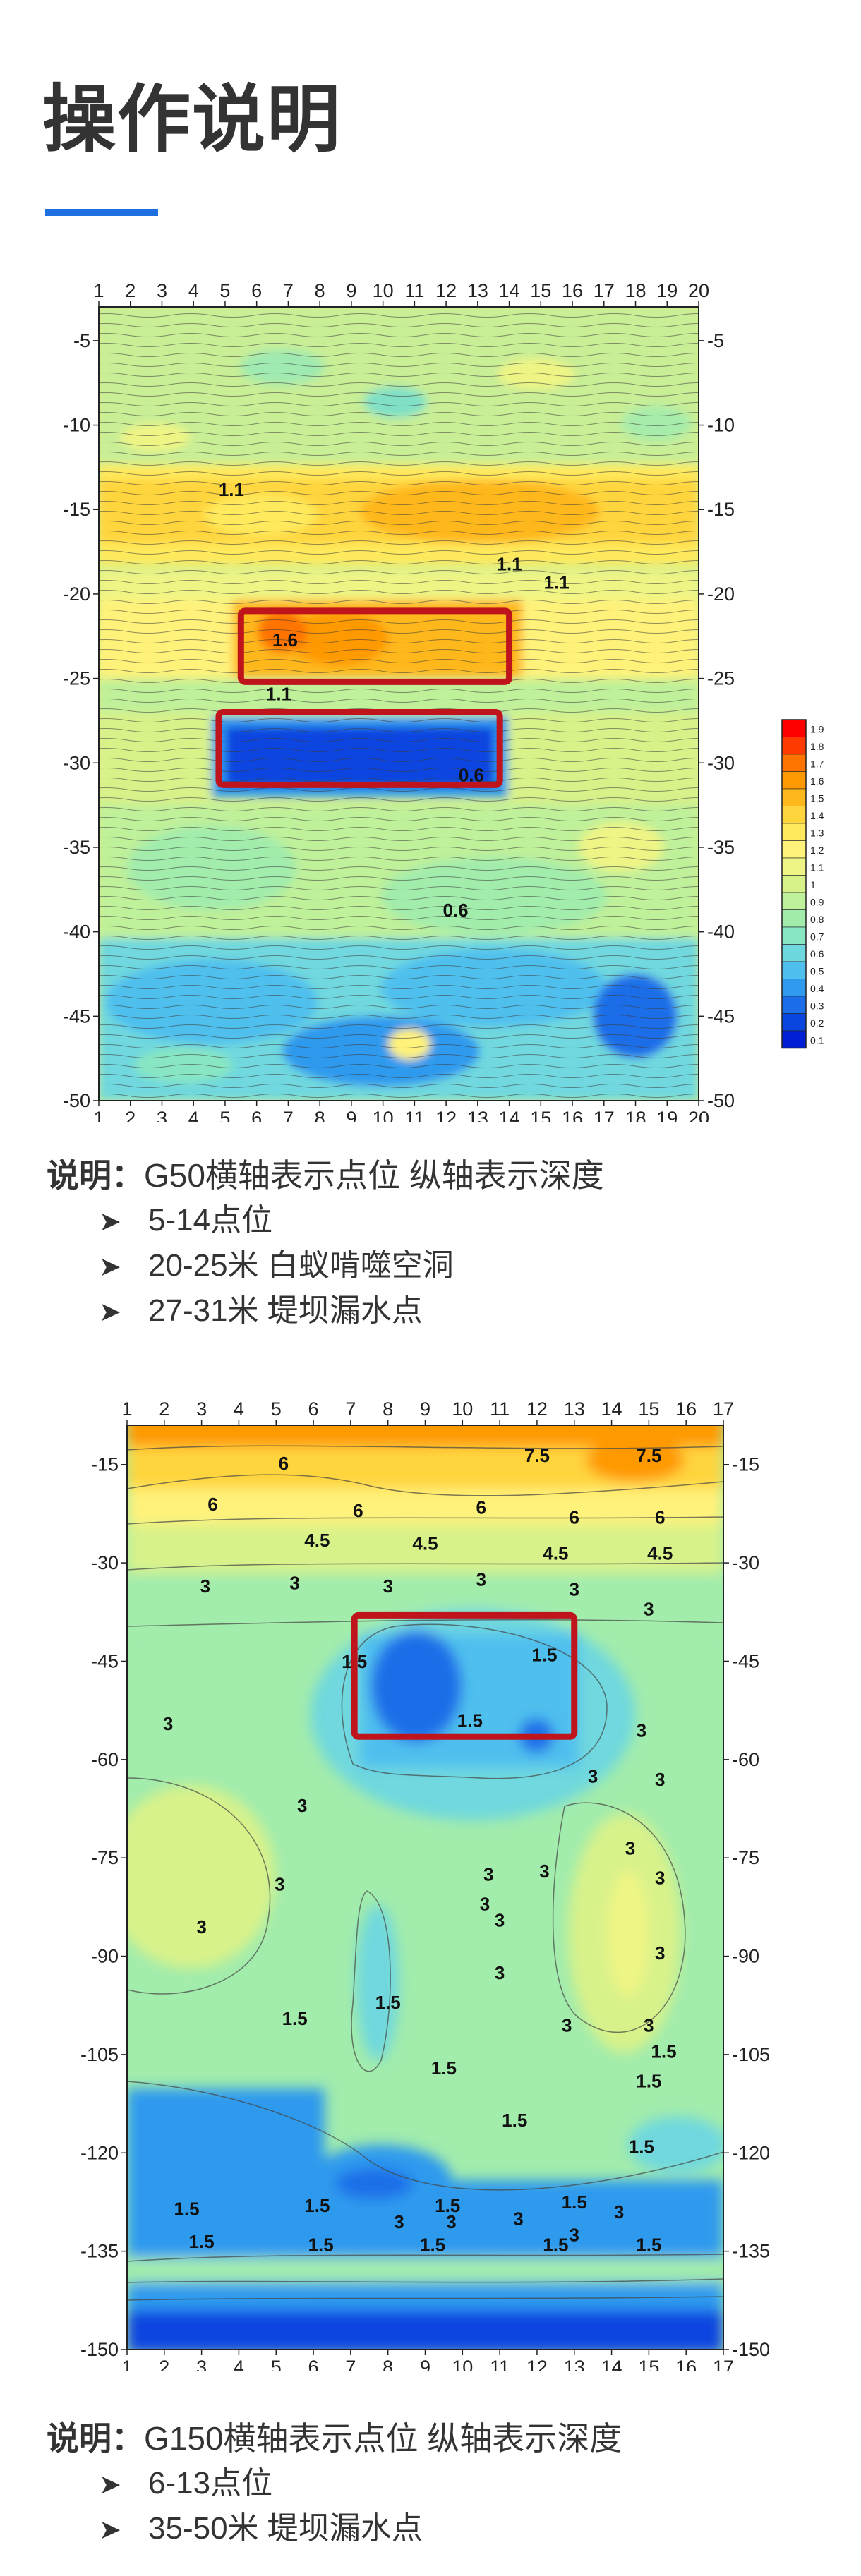 This screenshot has height=2576, width=861. Describe the element at coordinates (383, 2439) in the screenshot. I see `note-text: G150横轴表示点位 纵轴表示深度` at that location.